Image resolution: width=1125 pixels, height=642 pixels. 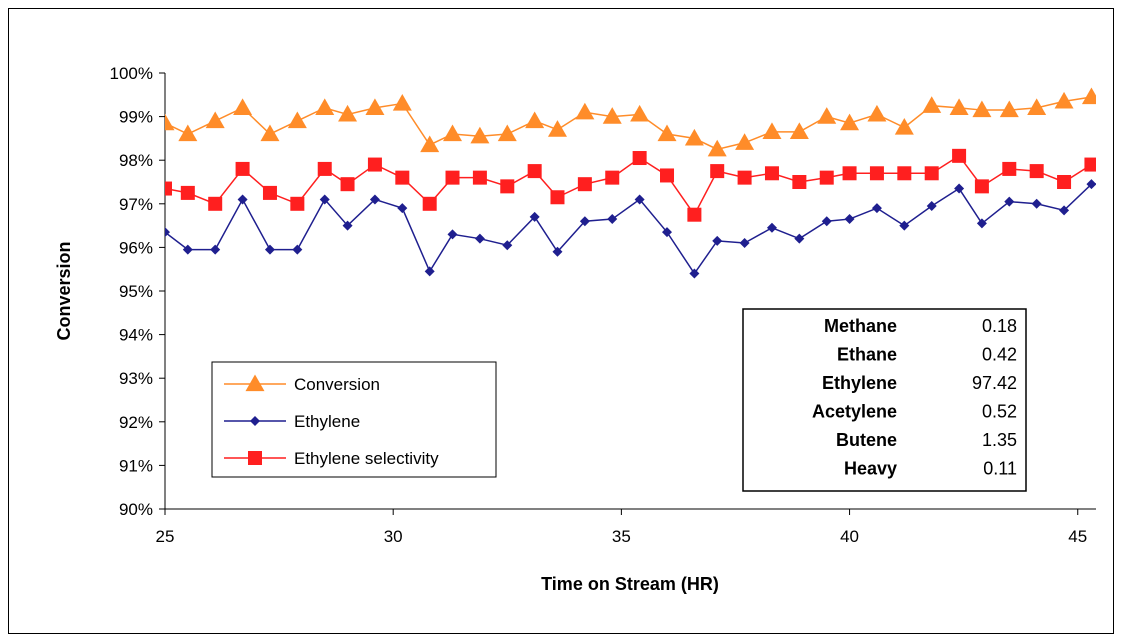 What do you see at coordinates (136, 422) in the screenshot?
I see `y-tick-label: 92%` at bounding box center [136, 422].